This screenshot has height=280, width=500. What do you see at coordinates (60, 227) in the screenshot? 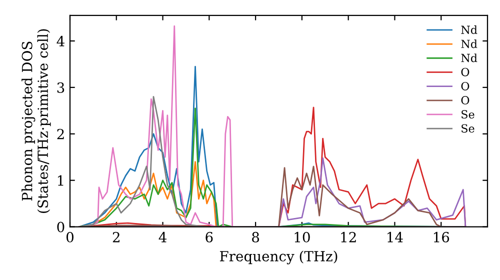
I see `y-tick-label: 0` at bounding box center [60, 227].